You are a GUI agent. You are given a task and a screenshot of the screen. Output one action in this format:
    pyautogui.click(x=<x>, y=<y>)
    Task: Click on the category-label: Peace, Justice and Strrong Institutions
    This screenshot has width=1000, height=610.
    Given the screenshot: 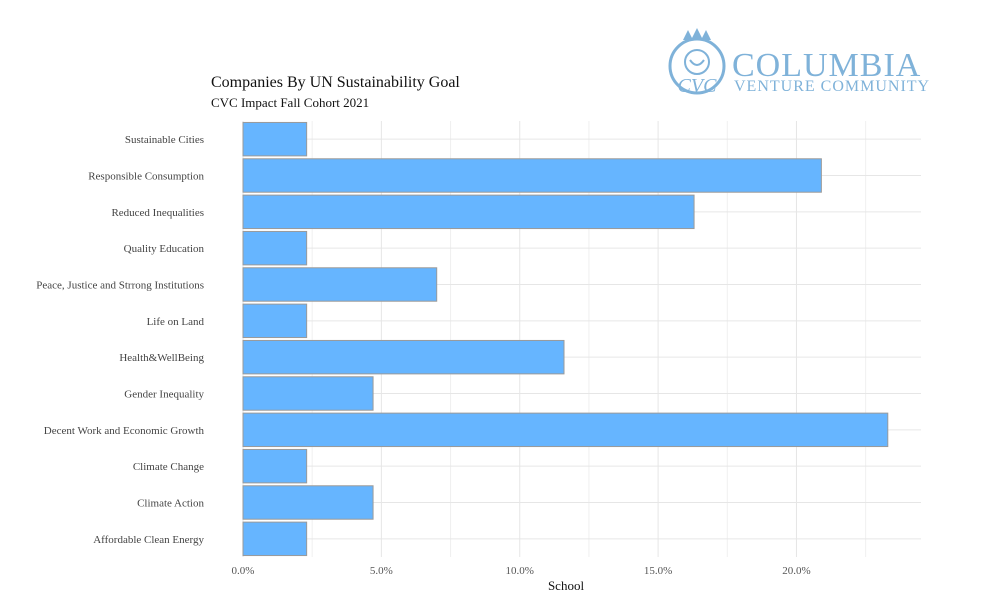 What is the action you would take?
    pyautogui.click(x=120, y=286)
    